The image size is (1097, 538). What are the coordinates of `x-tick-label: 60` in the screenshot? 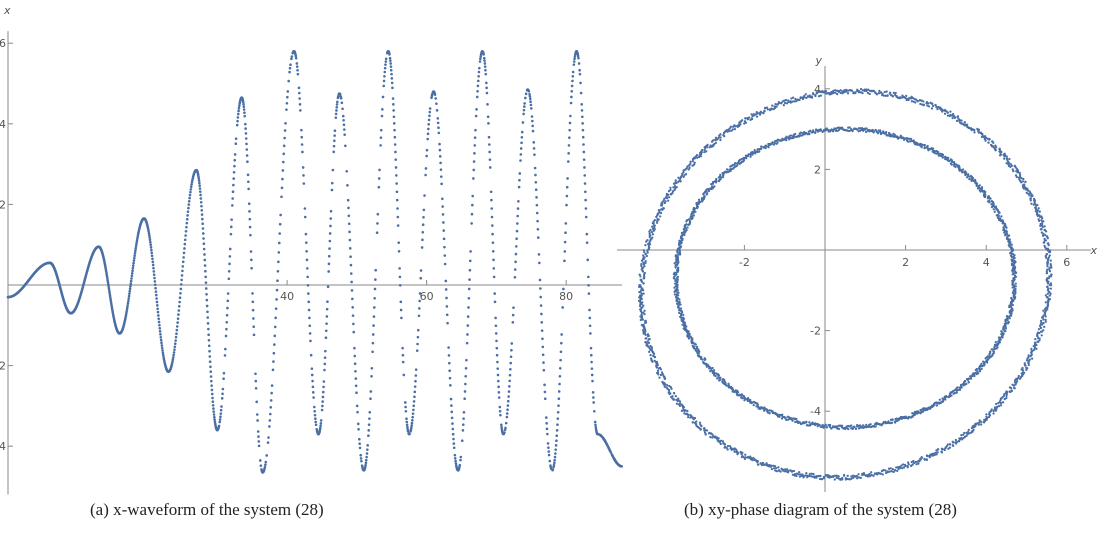 It's located at (427, 296).